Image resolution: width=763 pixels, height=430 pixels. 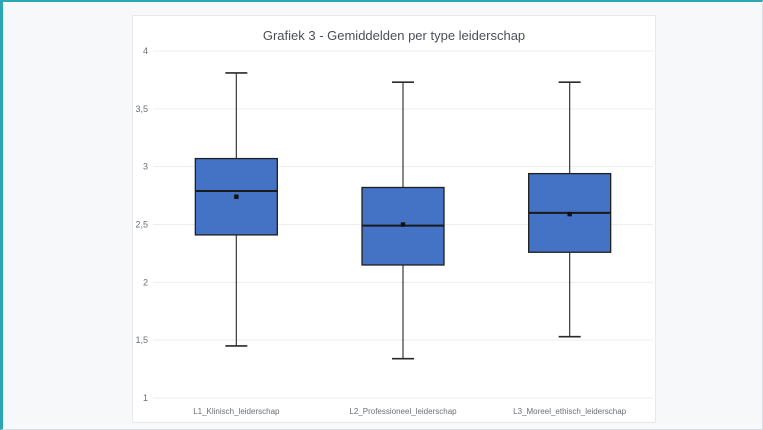 What do you see at coordinates (403, 411) in the screenshot?
I see `x-category-label: L2_Professioneel_leiderschap` at bounding box center [403, 411].